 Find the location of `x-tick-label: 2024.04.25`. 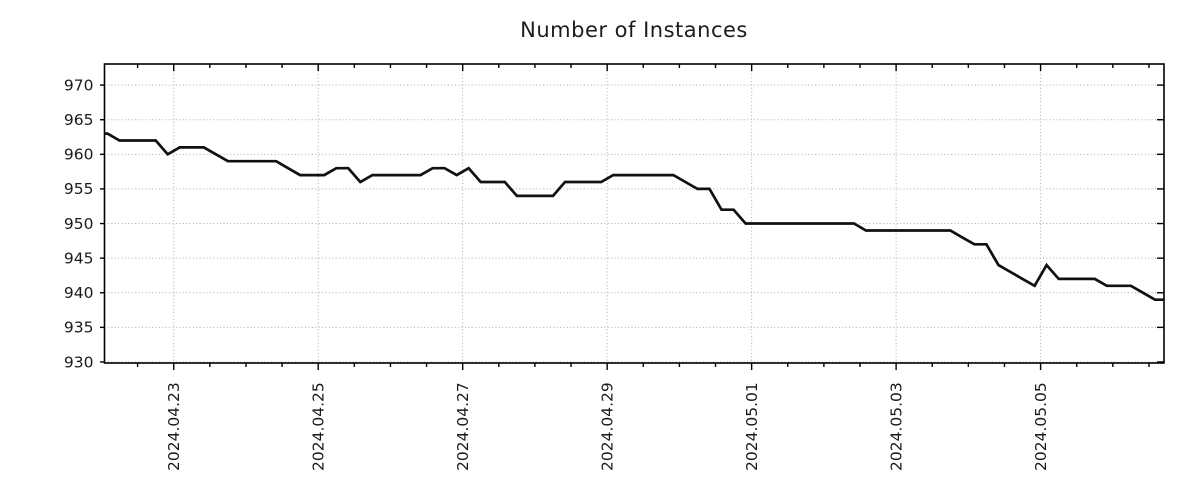

x-tick-label: 2024.04.25 is located at coordinates (318, 426).